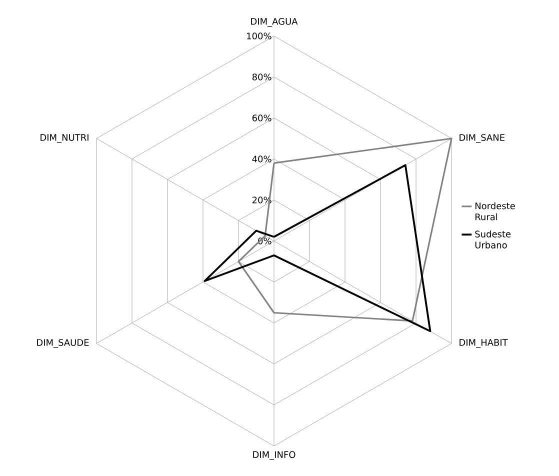 This screenshot has height=476, width=559. Describe the element at coordinates (63, 343) in the screenshot. I see `spoke-label: DIM_SAUDE` at that location.